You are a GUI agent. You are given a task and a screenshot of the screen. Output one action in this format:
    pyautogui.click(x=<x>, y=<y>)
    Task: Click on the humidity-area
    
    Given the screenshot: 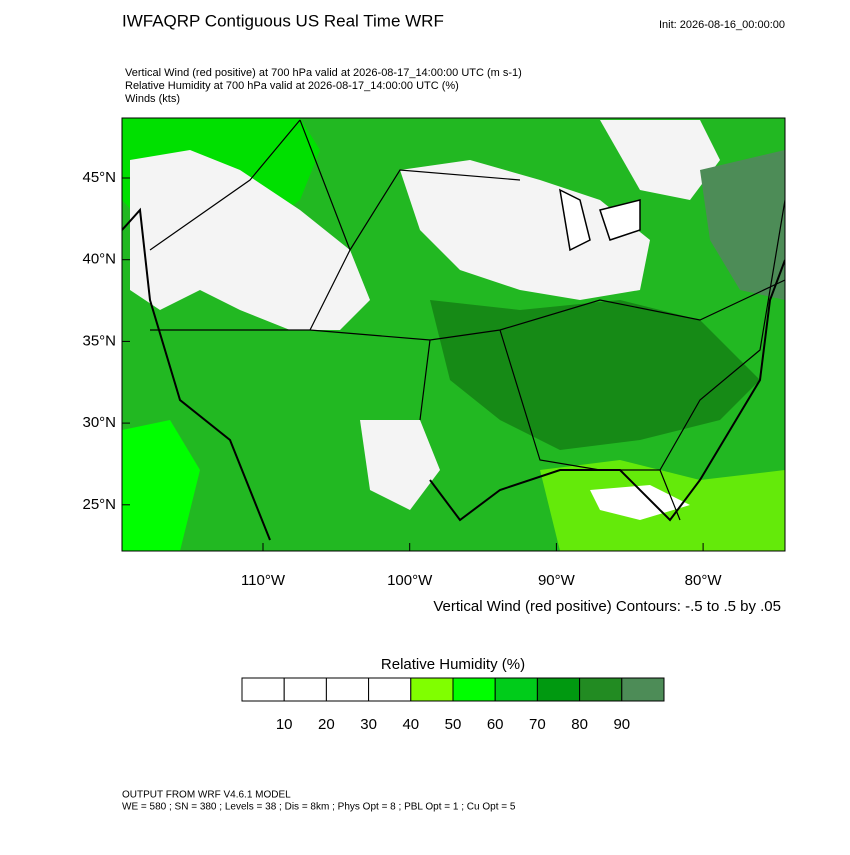 What is the action you would take?
    pyautogui.click(x=161, y=485)
    